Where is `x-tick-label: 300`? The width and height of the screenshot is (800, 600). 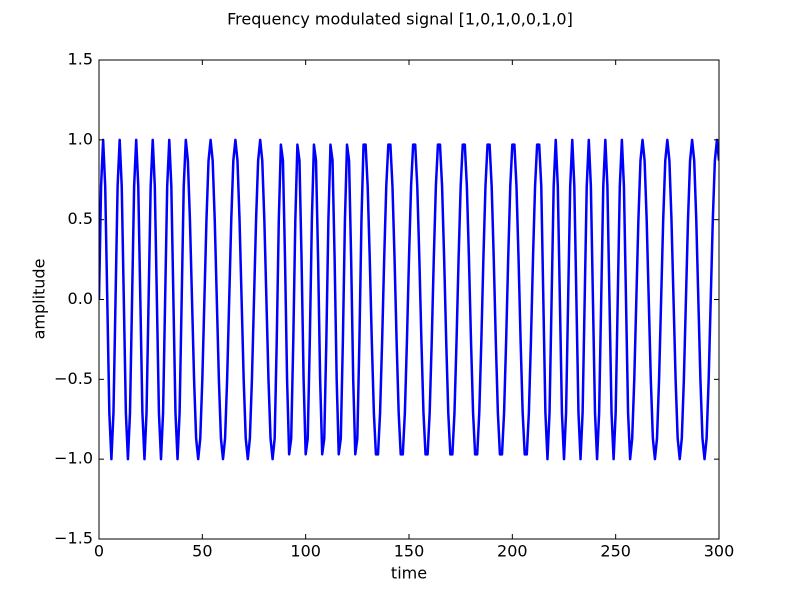 x-tick-label: 300 is located at coordinates (719, 551).